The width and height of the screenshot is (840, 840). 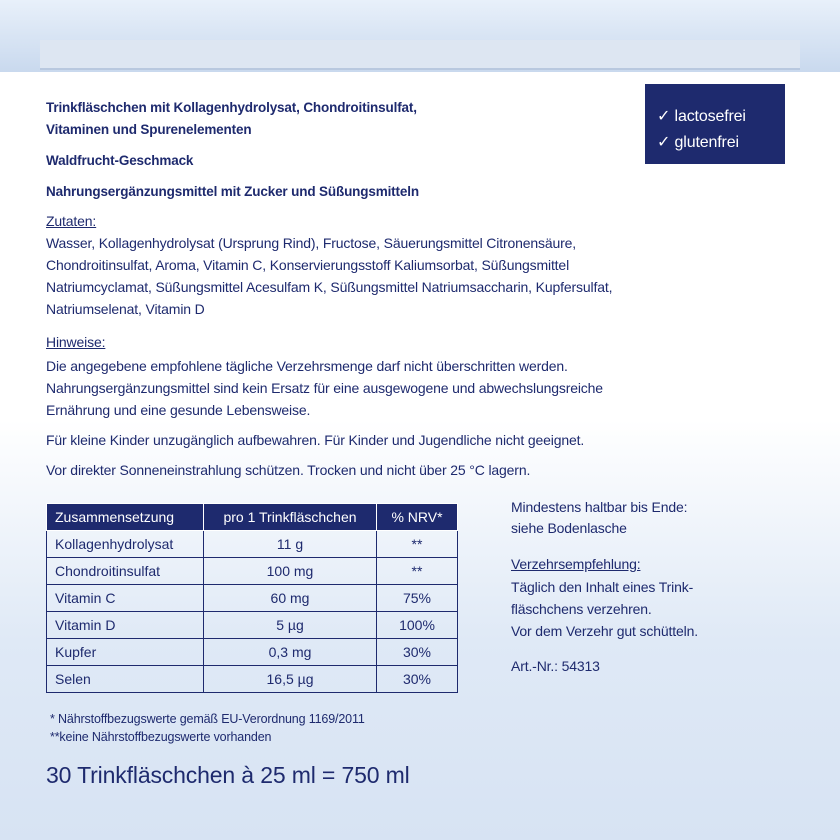 What do you see at coordinates (125, 652) in the screenshot?
I see `table-cell: Kupfer` at bounding box center [125, 652].